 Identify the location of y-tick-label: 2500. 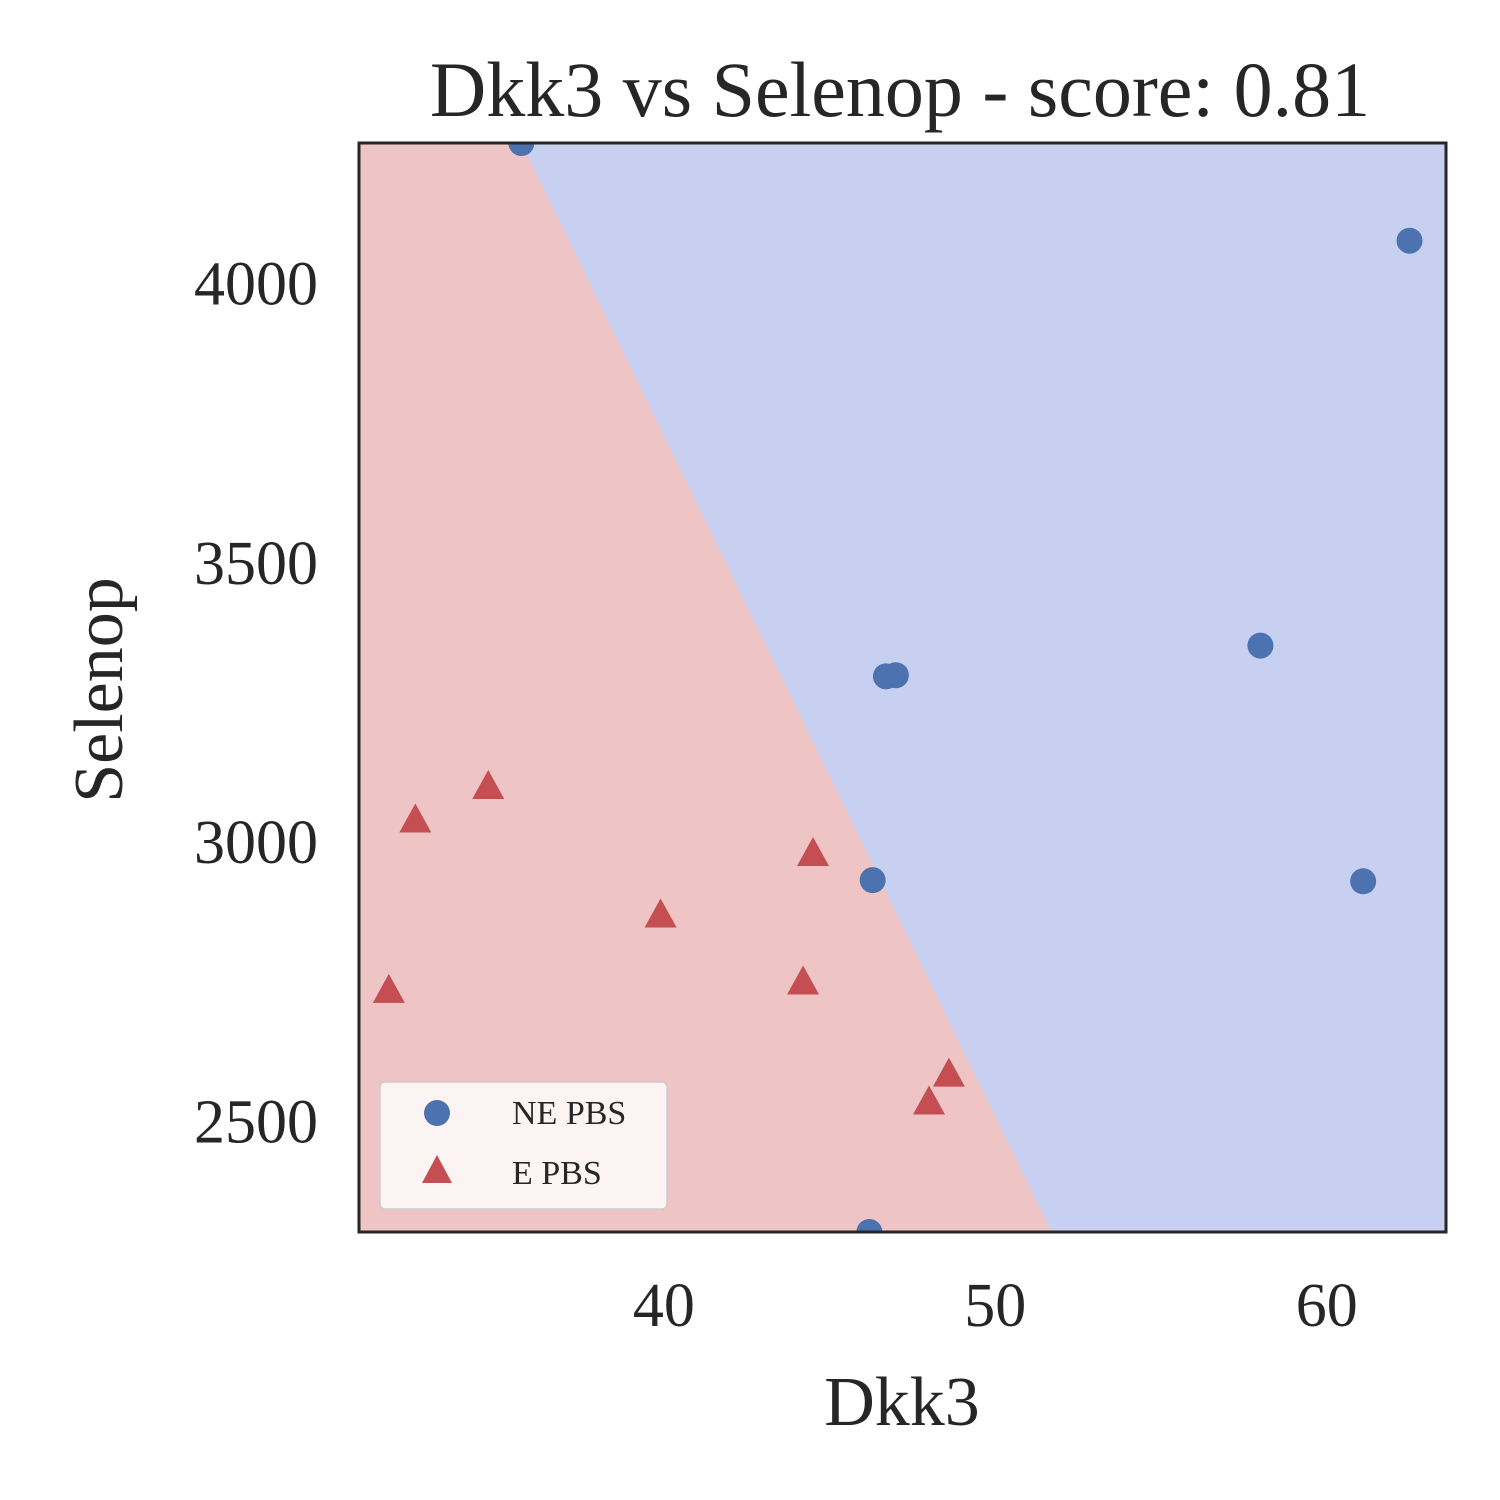
(256, 1122).